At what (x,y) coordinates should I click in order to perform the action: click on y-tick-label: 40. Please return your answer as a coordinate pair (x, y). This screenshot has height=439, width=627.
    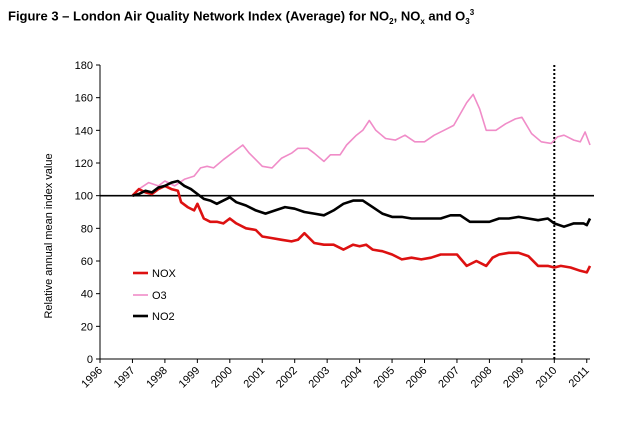
    Looking at the image, I should click on (87, 295).